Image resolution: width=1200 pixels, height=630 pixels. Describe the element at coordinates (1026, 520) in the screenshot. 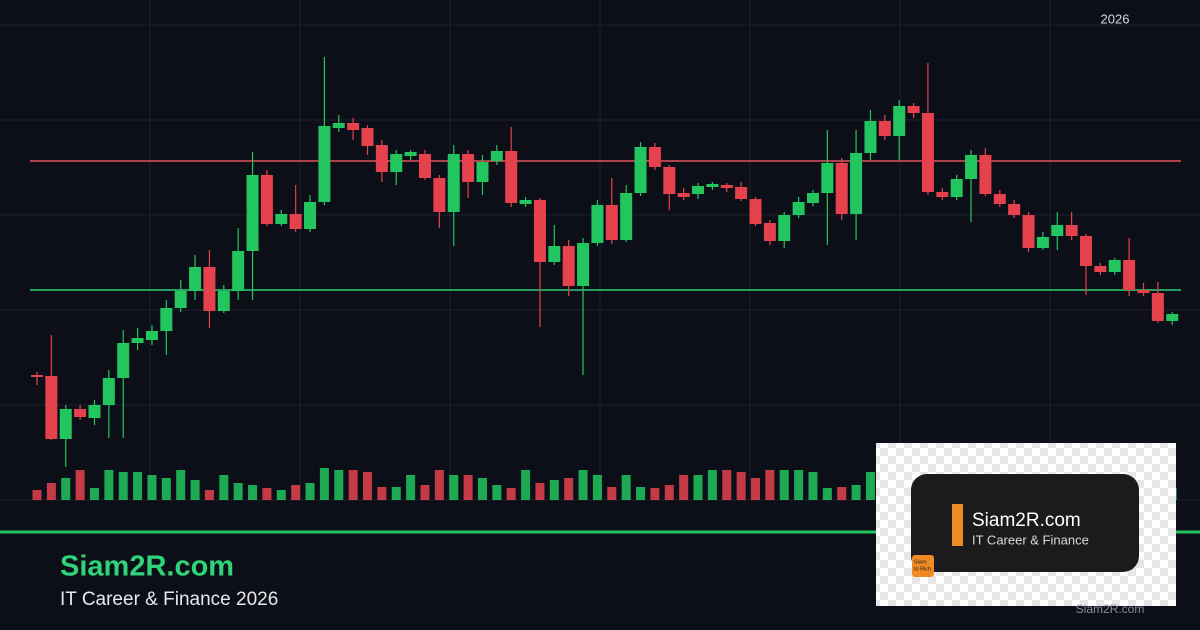

I see `logo-title: Siam2R.com` at that location.